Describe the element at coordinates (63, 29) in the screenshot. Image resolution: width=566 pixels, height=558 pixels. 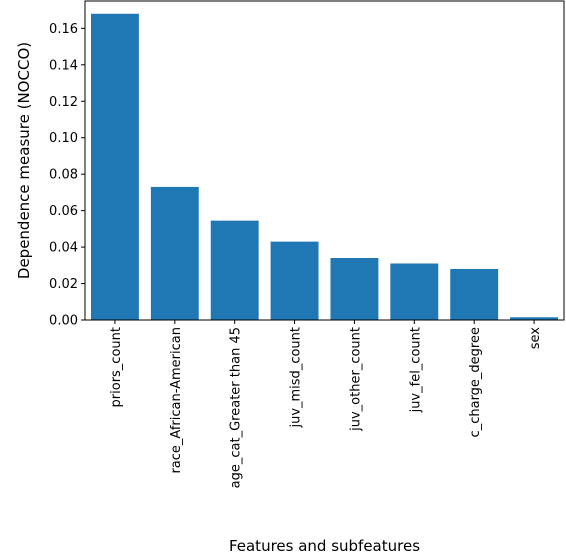
I see `y-tick-label: 0.16` at that location.